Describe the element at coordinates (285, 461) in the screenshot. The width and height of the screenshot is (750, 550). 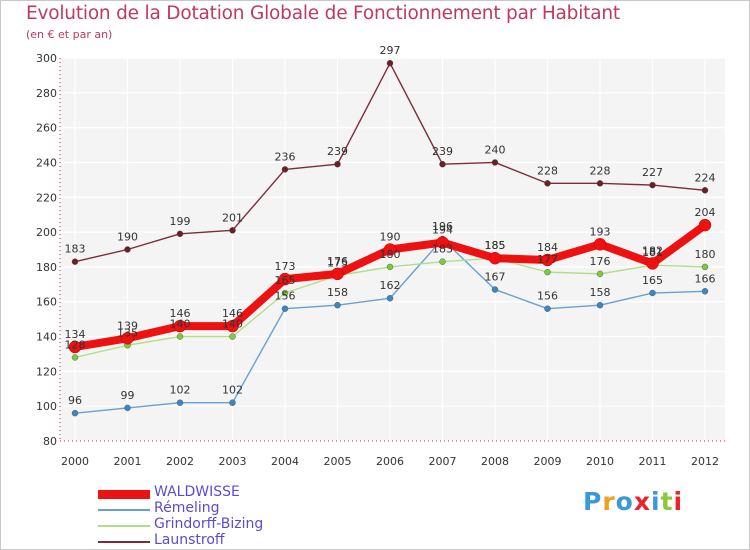
I see `x-tick-label: 2004` at that location.